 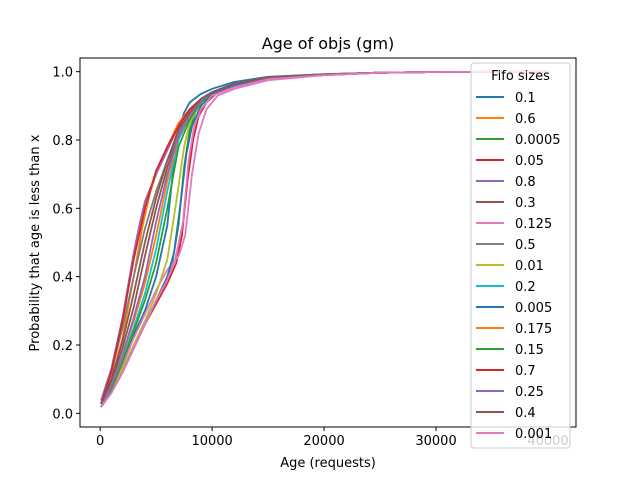 I want to click on y-axis-label: Probability that age is less than x, so click(x=35, y=242).